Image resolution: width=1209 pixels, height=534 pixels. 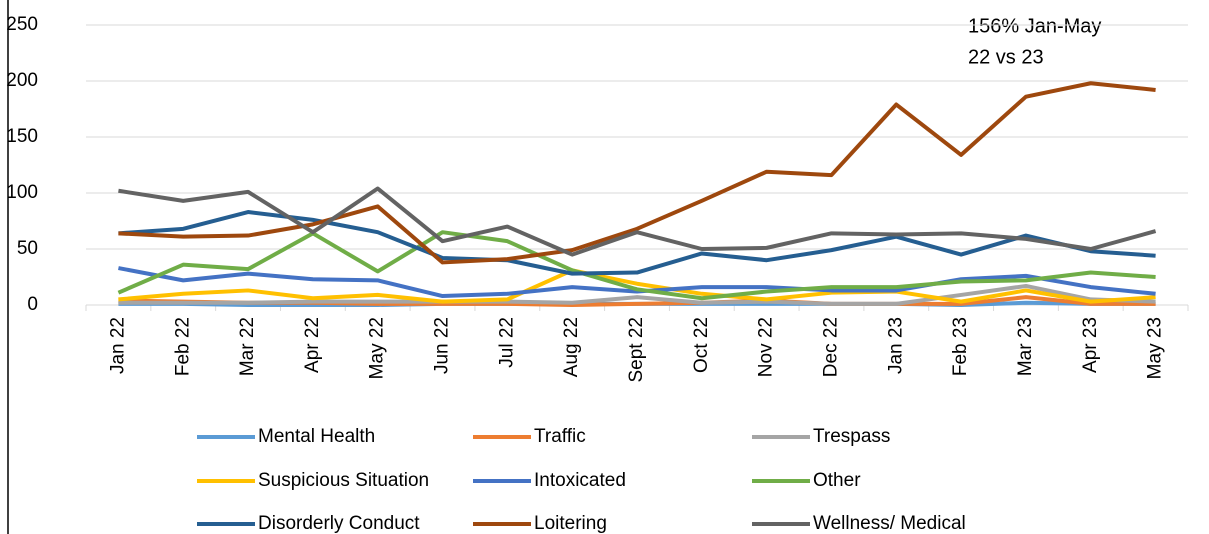 I want to click on y-tick-label: 250, so click(x=22, y=24).